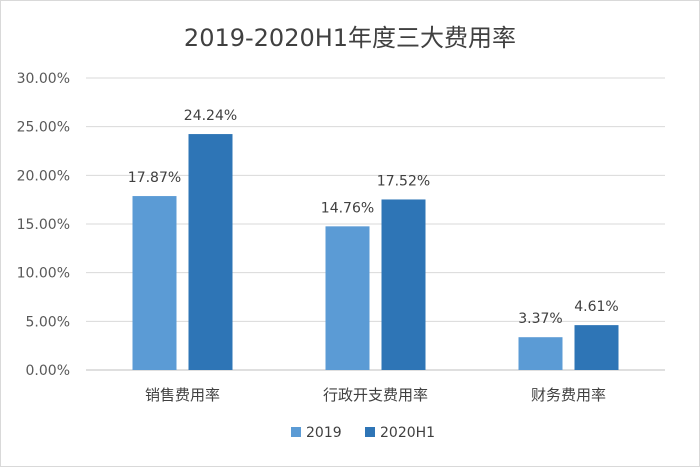 The width and height of the screenshot is (700, 467). What do you see at coordinates (43, 274) in the screenshot?
I see `y-tick-label: 10.00%` at bounding box center [43, 274].